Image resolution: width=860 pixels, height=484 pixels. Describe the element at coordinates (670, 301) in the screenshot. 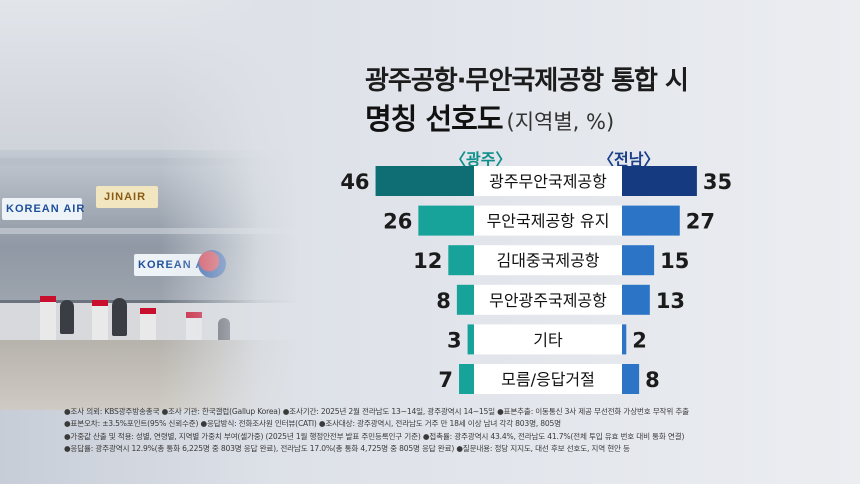

I see `value-label-jeonnam: 13` at that location.